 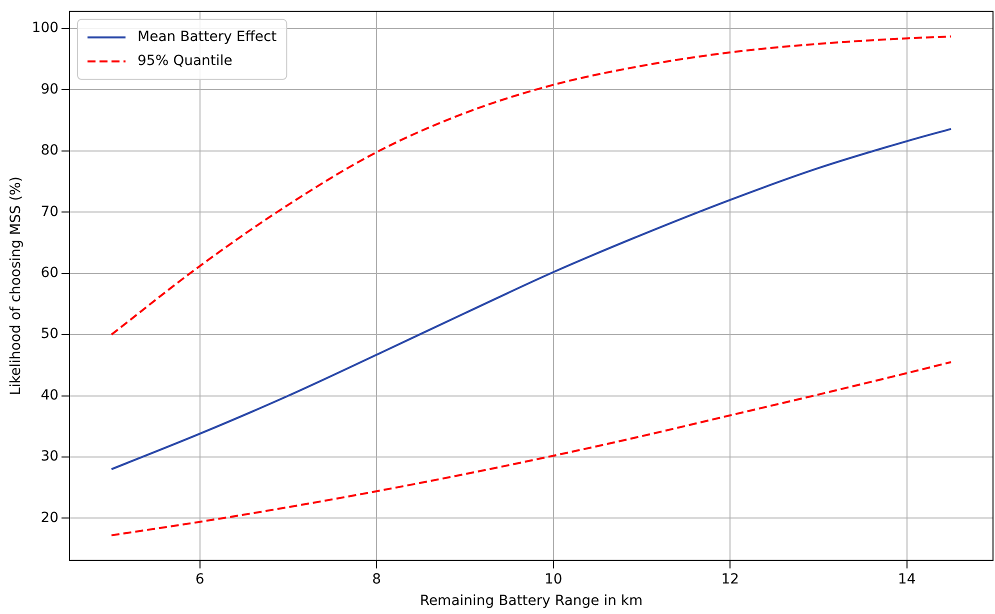 I want to click on y-axis-title: Likelihood of choosing MSS (%), so click(x=16, y=286).